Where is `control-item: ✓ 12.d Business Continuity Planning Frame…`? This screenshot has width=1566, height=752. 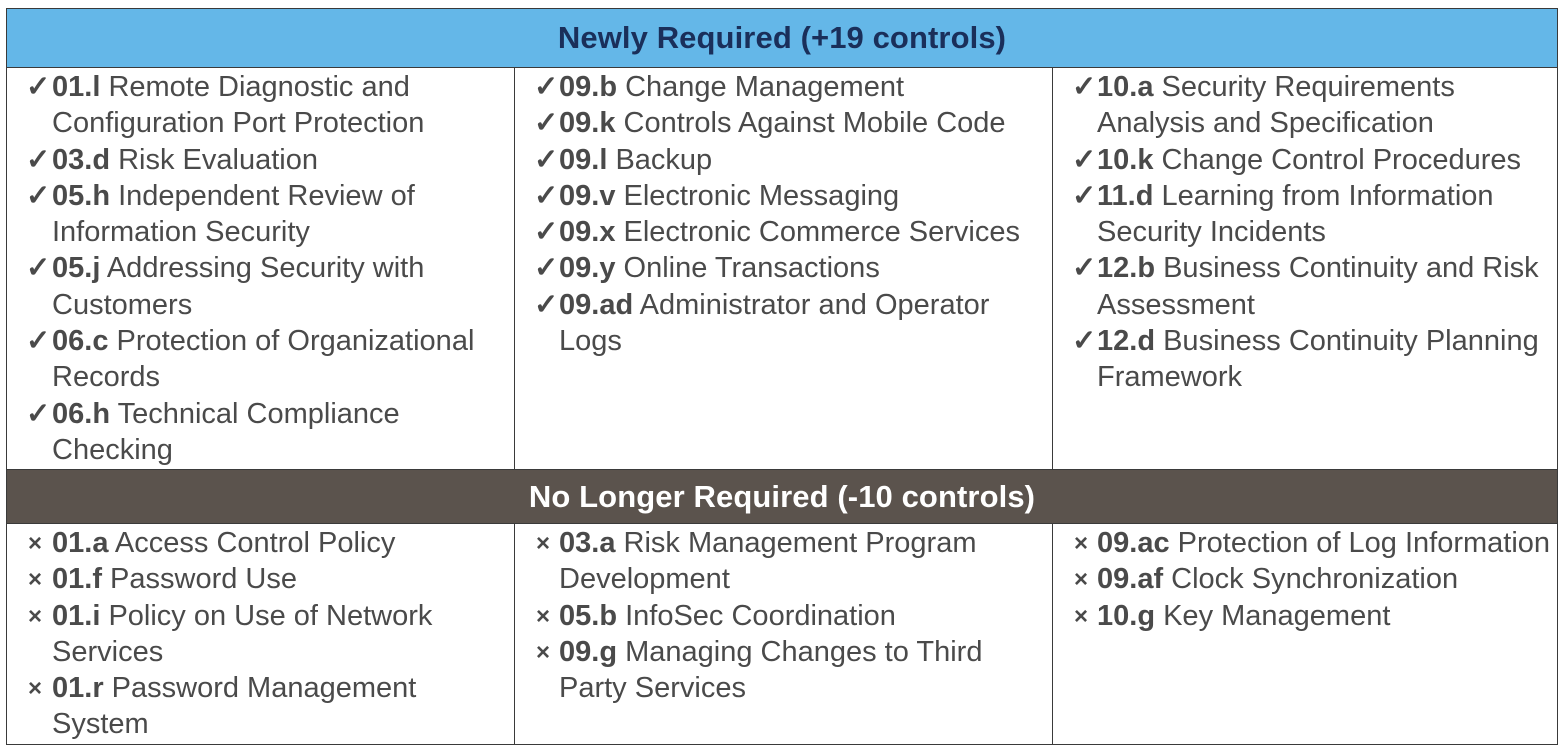 control-item: ✓ 12.d Business Continuity Planning Frame… is located at coordinates (1305, 359).